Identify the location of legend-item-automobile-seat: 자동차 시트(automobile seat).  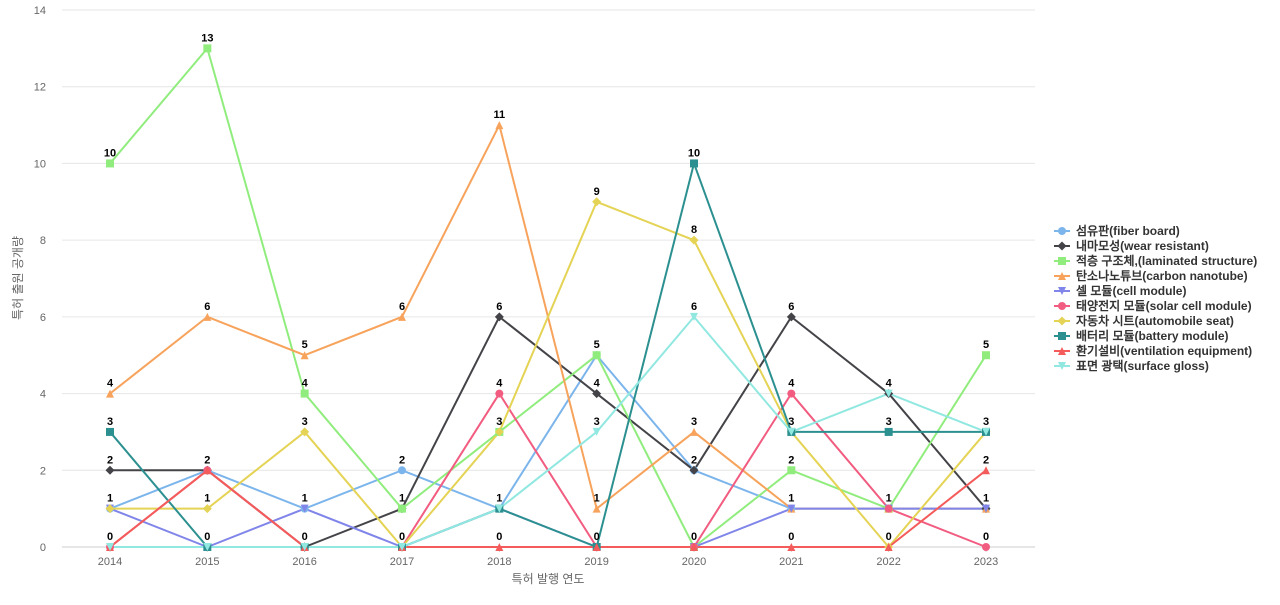
(1144, 320).